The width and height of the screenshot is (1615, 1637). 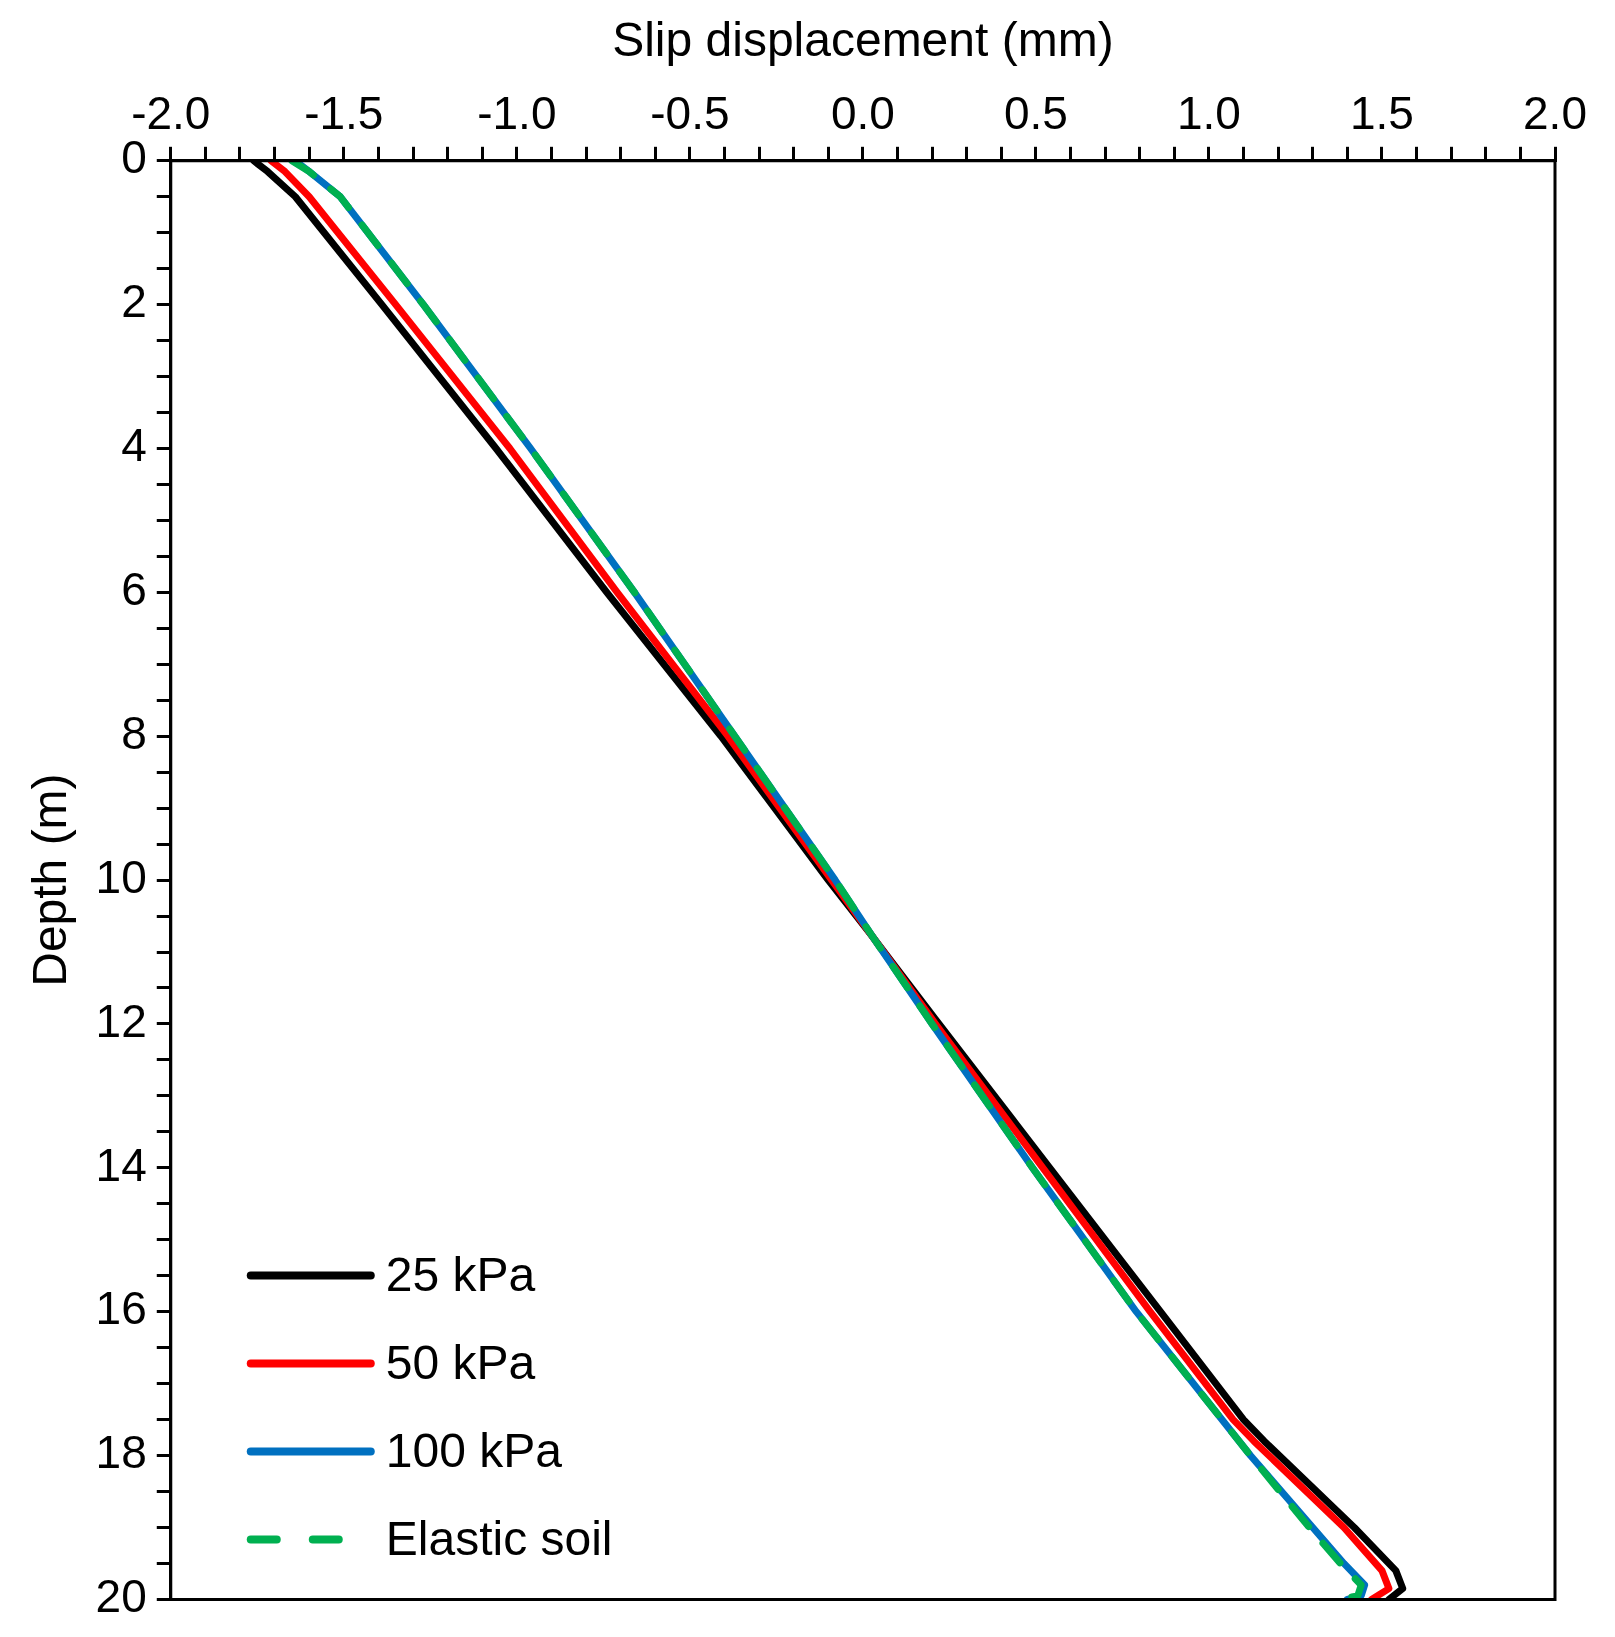 What do you see at coordinates (134, 589) in the screenshot?
I see `y-tick-label: 6` at bounding box center [134, 589].